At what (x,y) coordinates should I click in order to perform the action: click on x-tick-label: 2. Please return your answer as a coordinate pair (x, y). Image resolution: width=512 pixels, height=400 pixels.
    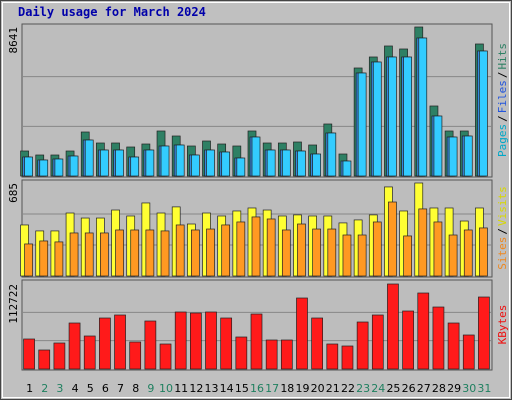
    Looking at the image, I should click on (44, 388).